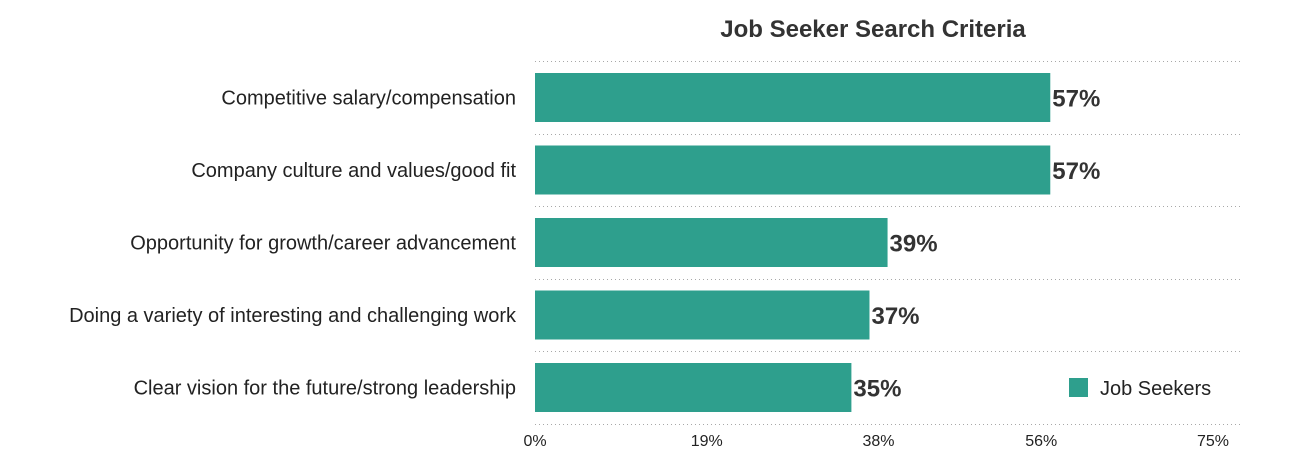 The image size is (1294, 465). Describe the element at coordinates (353, 171) in the screenshot. I see `category-label: Company culture and values/good fit` at that location.